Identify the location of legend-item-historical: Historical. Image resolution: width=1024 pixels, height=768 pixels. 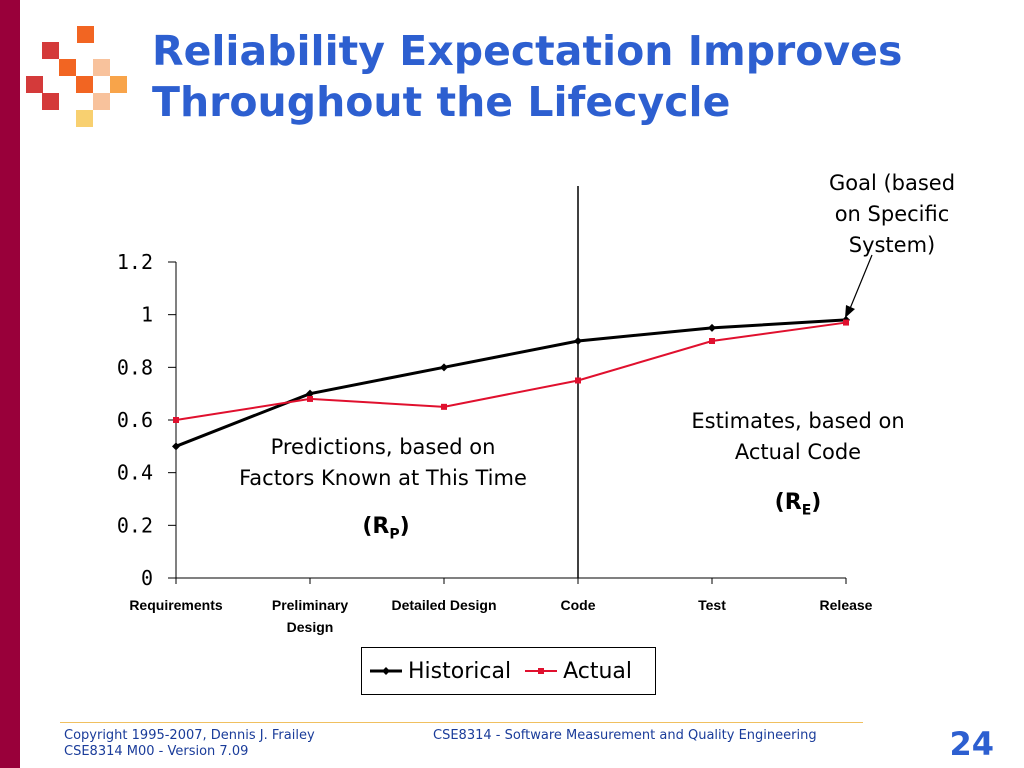
(440, 671).